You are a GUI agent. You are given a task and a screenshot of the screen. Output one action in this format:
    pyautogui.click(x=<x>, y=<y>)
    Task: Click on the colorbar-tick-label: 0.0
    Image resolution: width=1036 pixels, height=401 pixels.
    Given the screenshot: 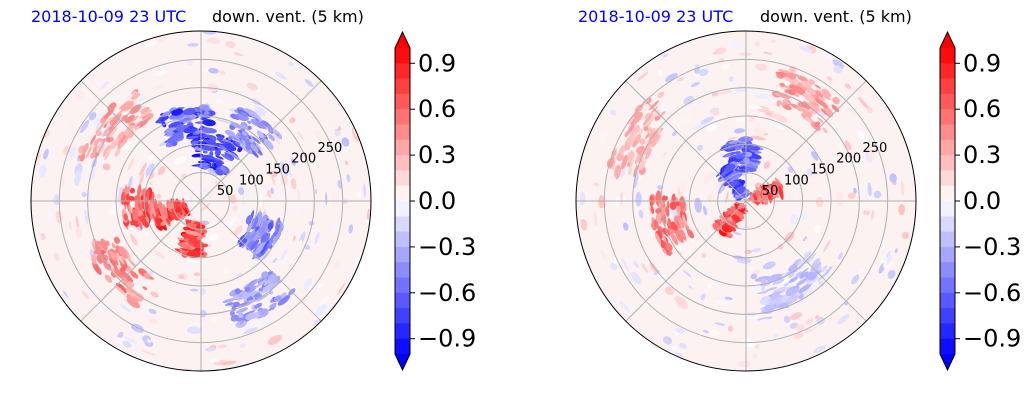 What is the action you would take?
    pyautogui.click(x=437, y=201)
    